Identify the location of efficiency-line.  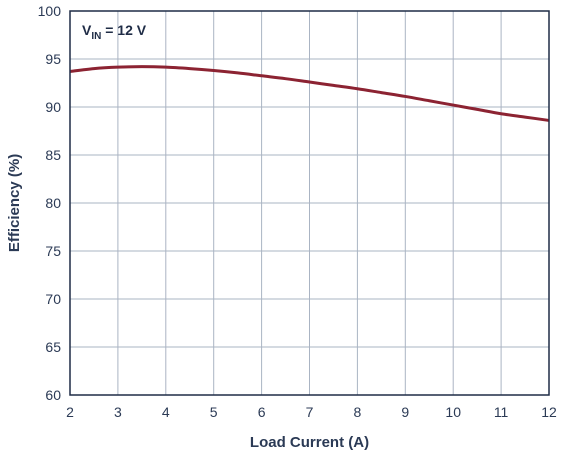
(309, 93).